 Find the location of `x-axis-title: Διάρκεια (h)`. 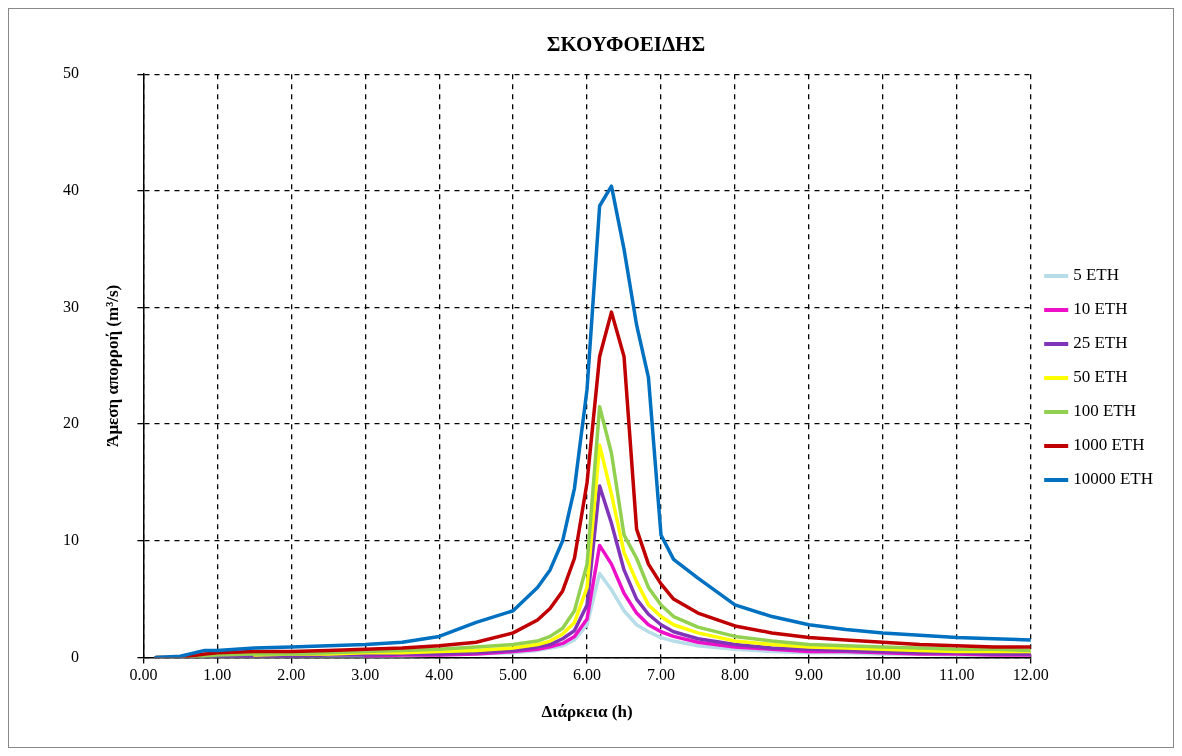

x-axis-title: Διάρκεια (h) is located at coordinates (587, 712).